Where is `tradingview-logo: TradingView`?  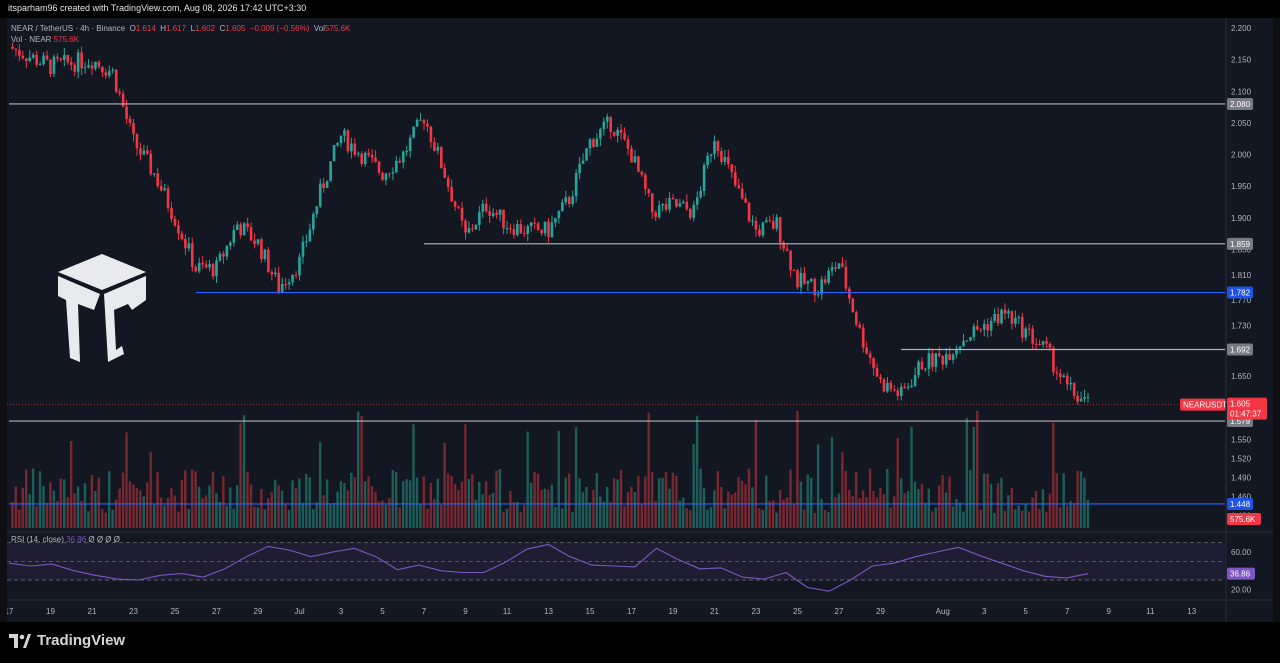
tradingview-logo: TradingView is located at coordinates (67, 640).